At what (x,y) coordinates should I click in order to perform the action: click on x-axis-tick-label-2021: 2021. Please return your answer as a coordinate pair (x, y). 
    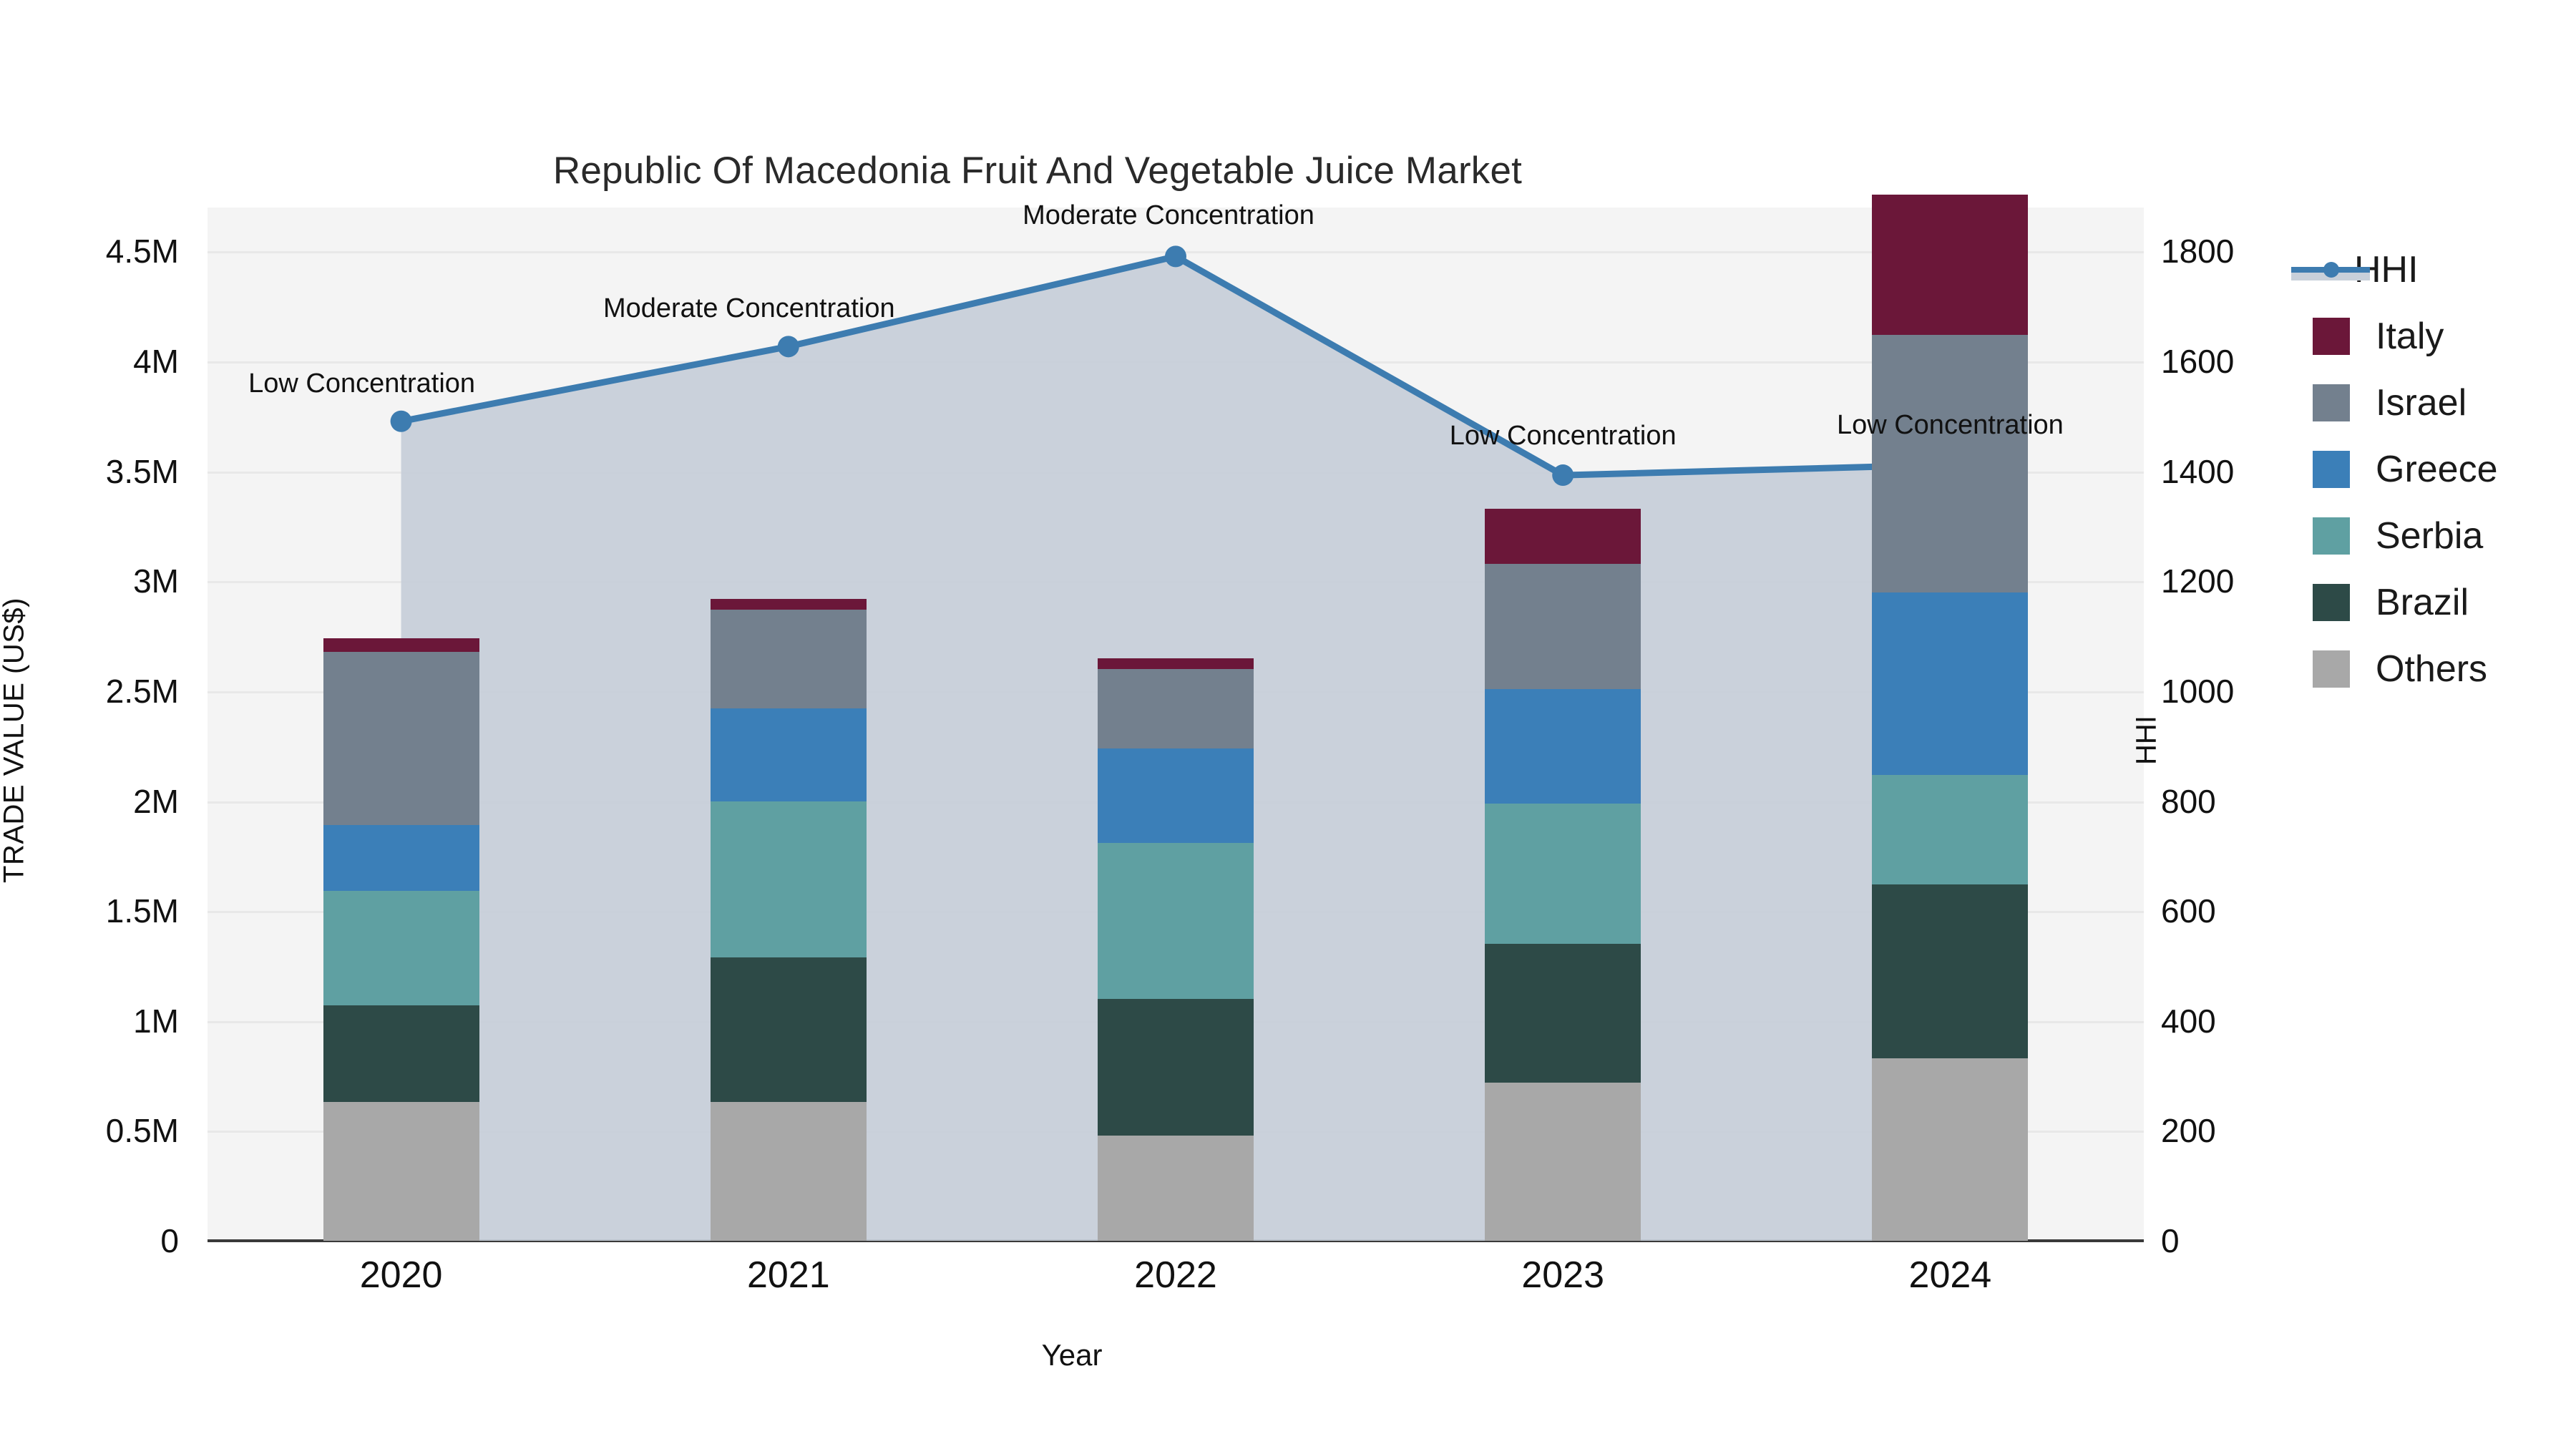
    Looking at the image, I should click on (788, 1275).